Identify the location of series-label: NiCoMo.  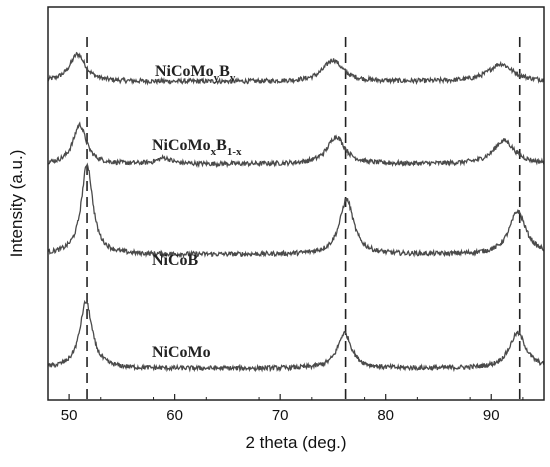
(181, 352).